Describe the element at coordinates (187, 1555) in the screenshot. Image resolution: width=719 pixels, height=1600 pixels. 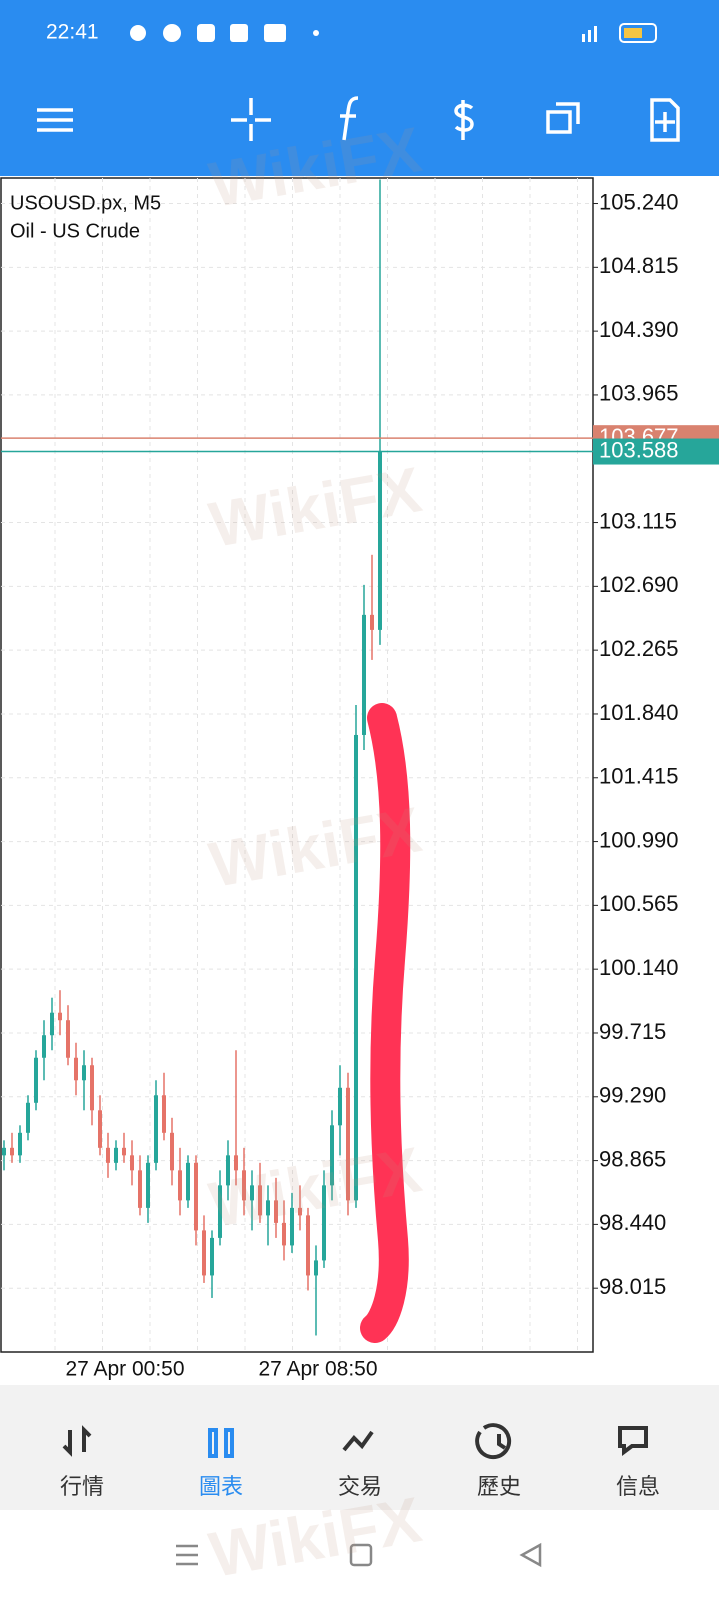
I see `recent-button` at that location.